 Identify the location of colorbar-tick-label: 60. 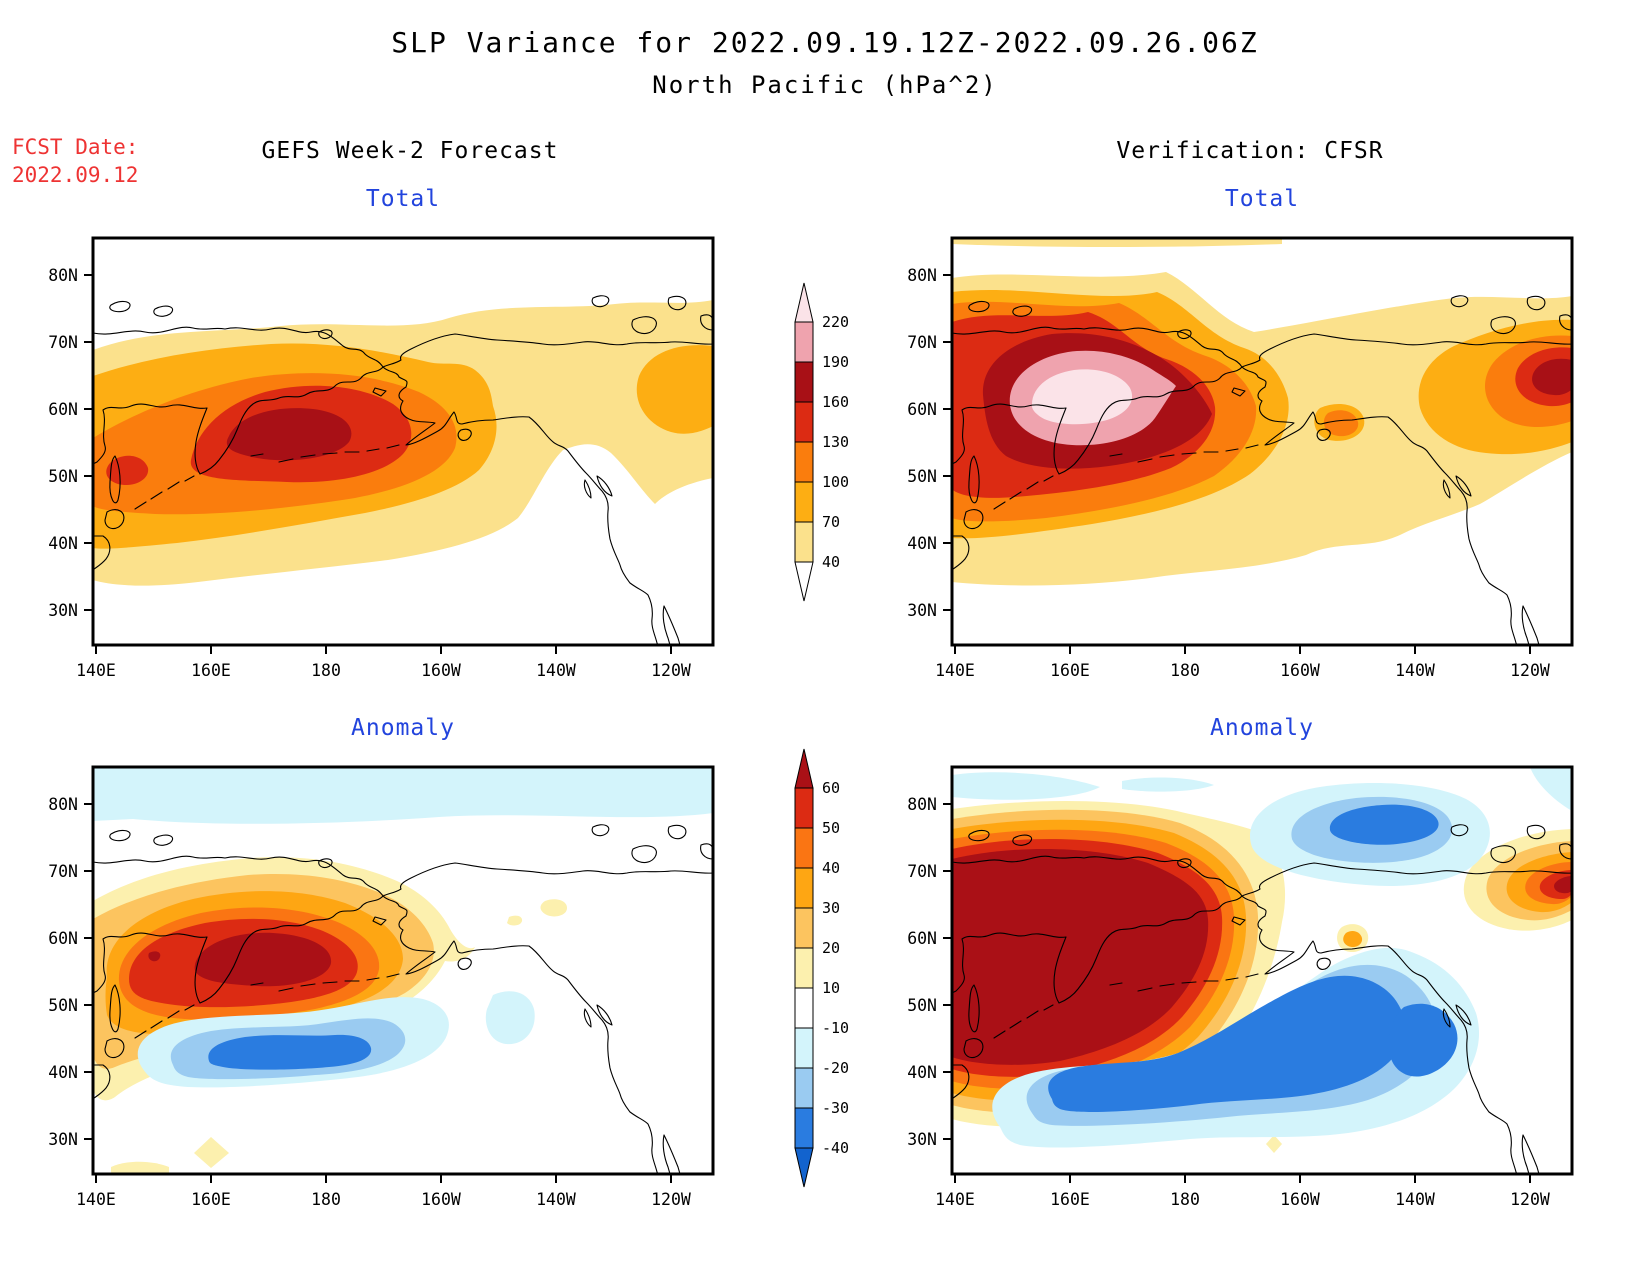
(831, 788).